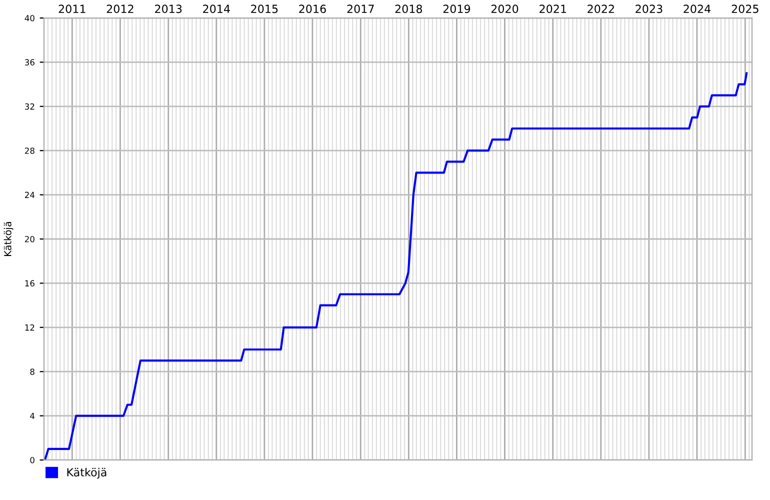 This screenshot has height=500, width=770. What do you see at coordinates (120, 9) in the screenshot?
I see `x-tick-label: 2012` at bounding box center [120, 9].